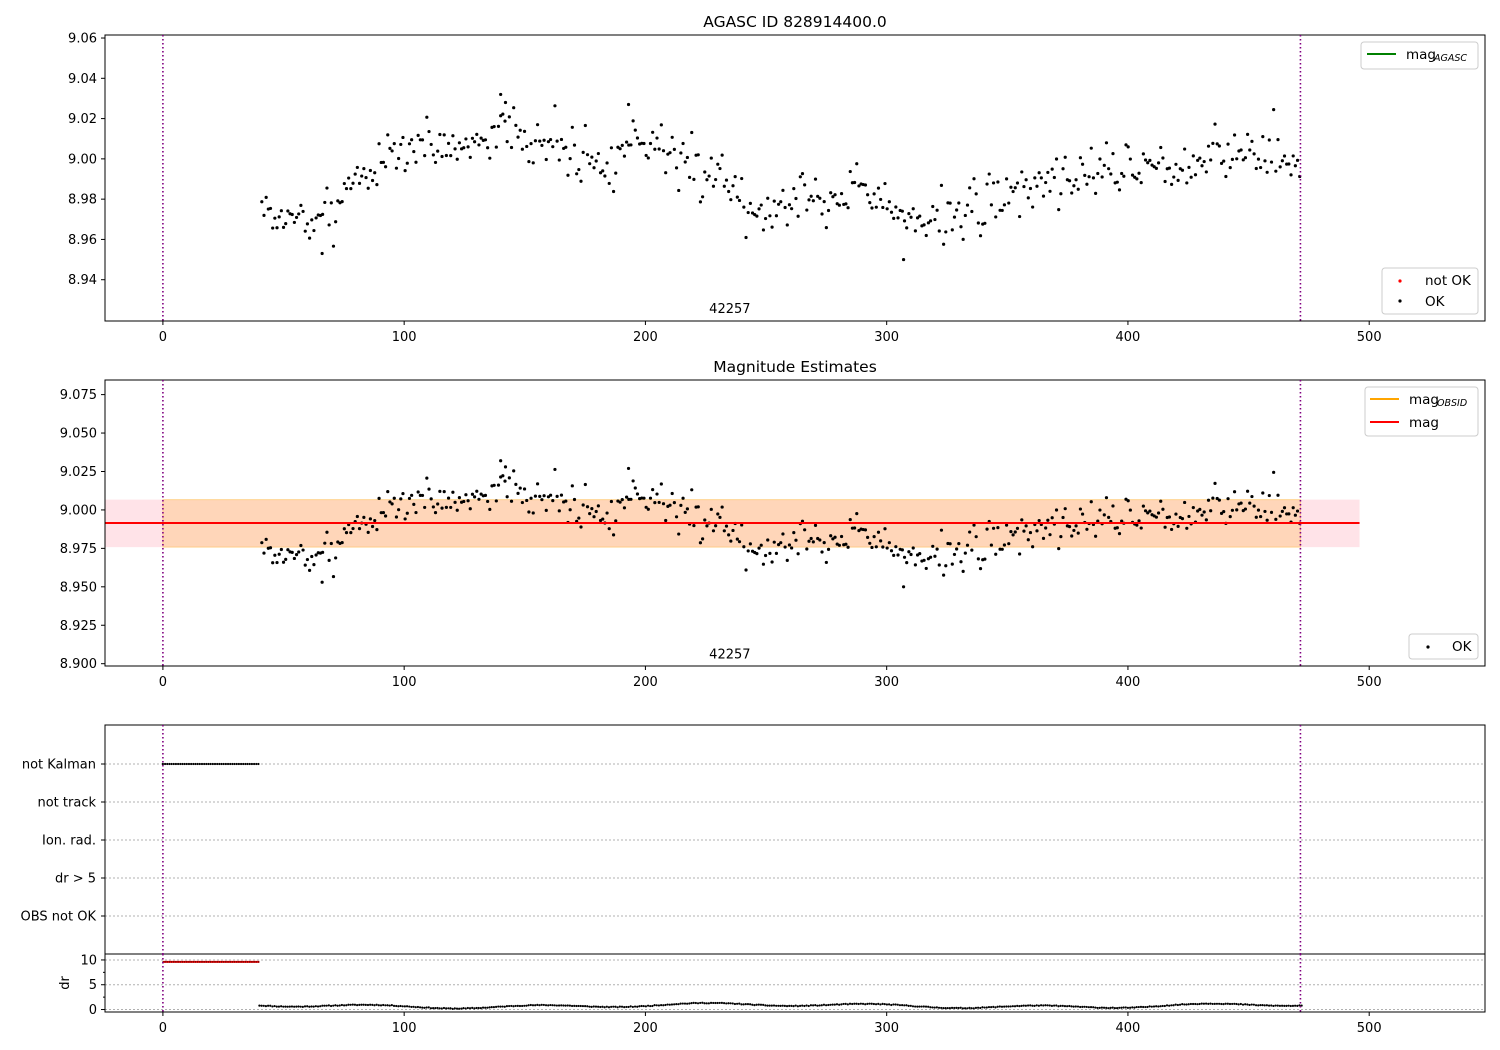 The width and height of the screenshot is (1500, 1050). What do you see at coordinates (1443, 646) in the screenshot?
I see `panel2-legend-lower: OK` at bounding box center [1443, 646].